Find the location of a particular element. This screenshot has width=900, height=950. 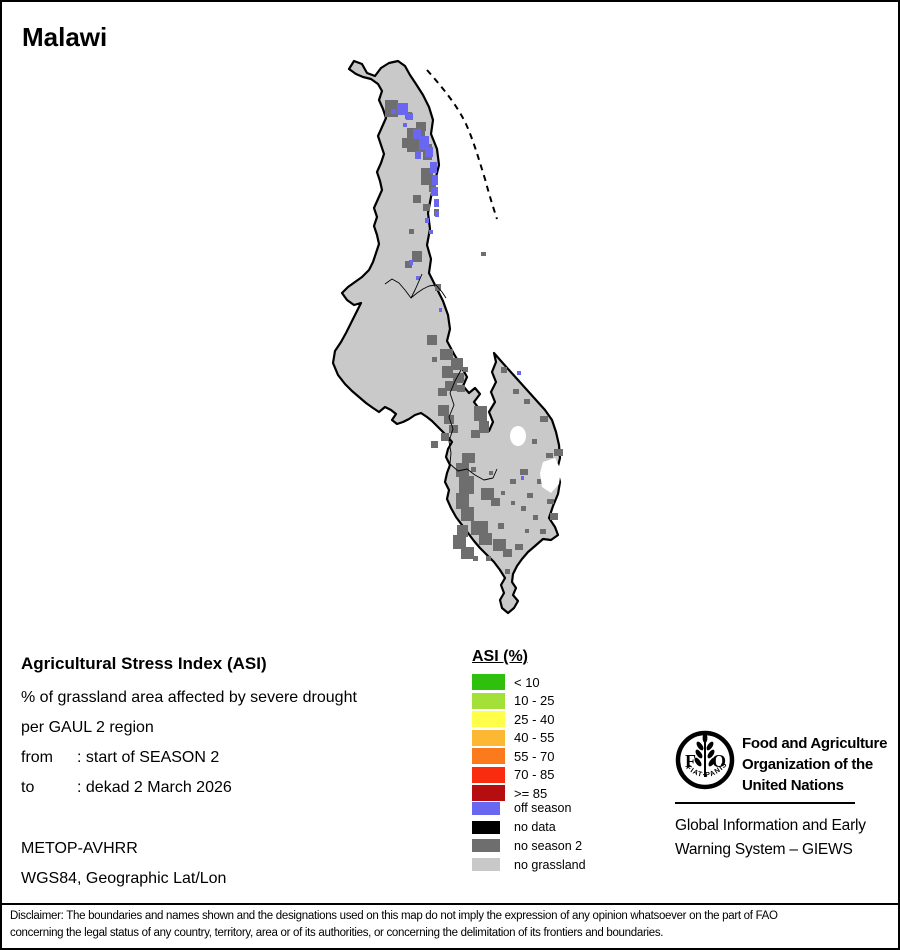

fao-logo-letter-o: O is located at coordinates (719, 761).